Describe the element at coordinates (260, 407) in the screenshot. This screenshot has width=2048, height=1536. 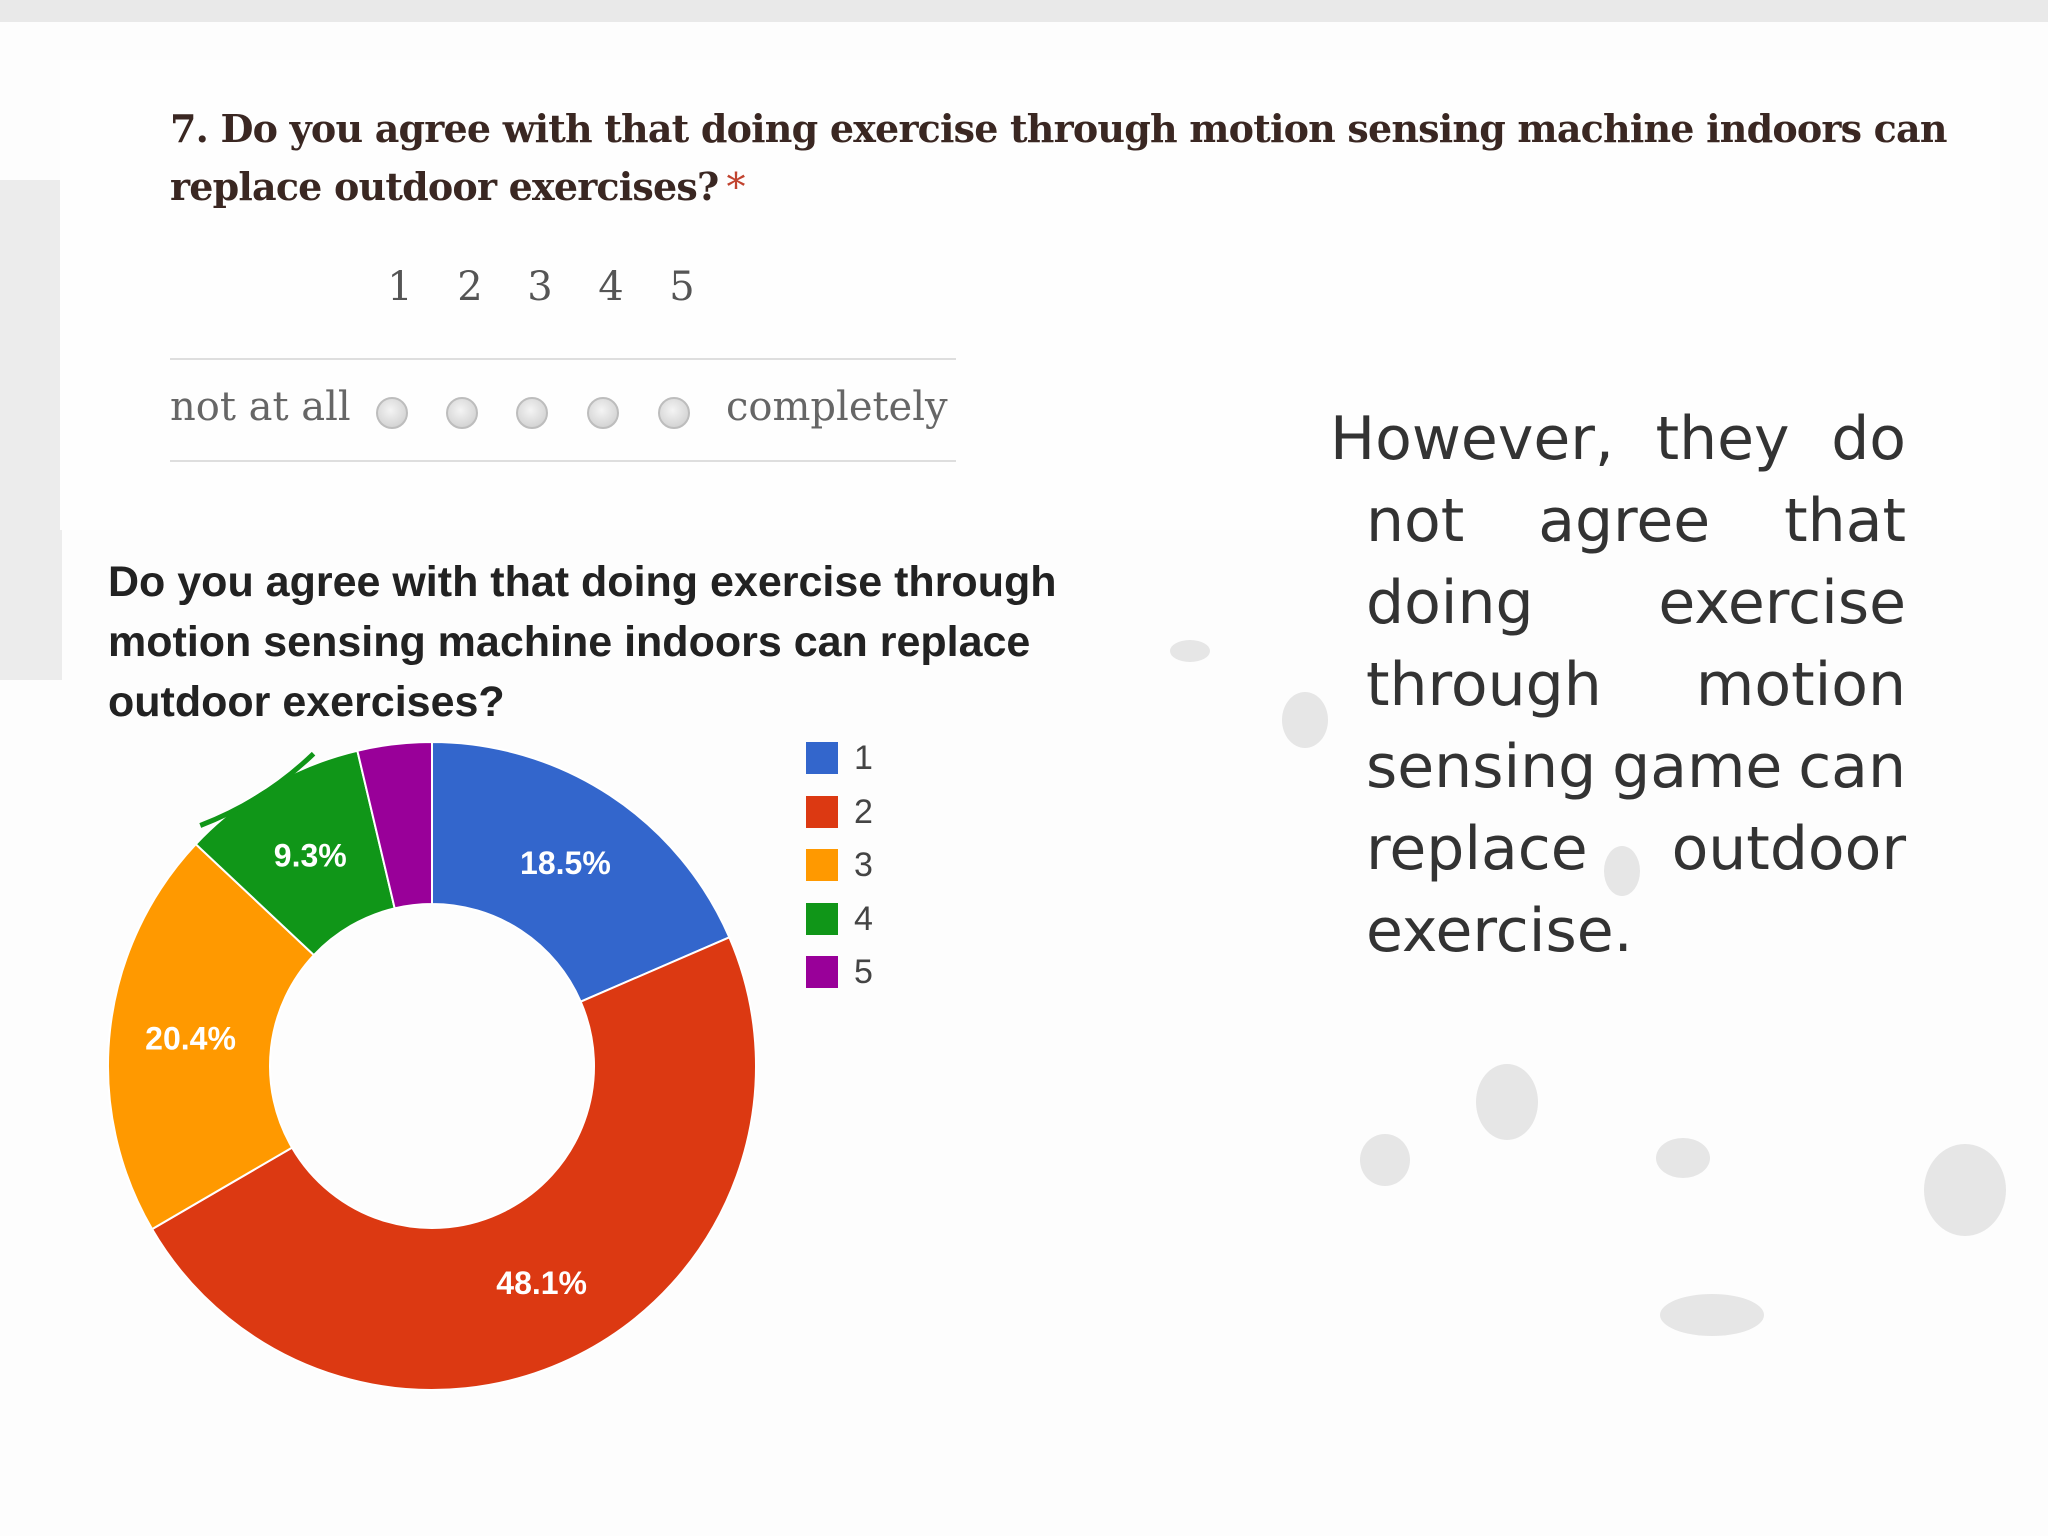
I see `scale-low-label: not at all` at that location.